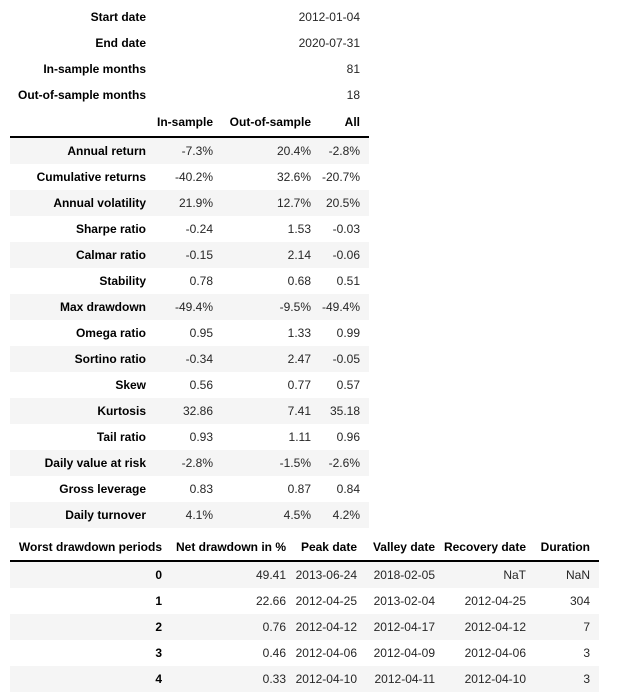 Image resolution: width=625 pixels, height=696 pixels. I want to click on cell-value: -0.15, so click(199, 255).